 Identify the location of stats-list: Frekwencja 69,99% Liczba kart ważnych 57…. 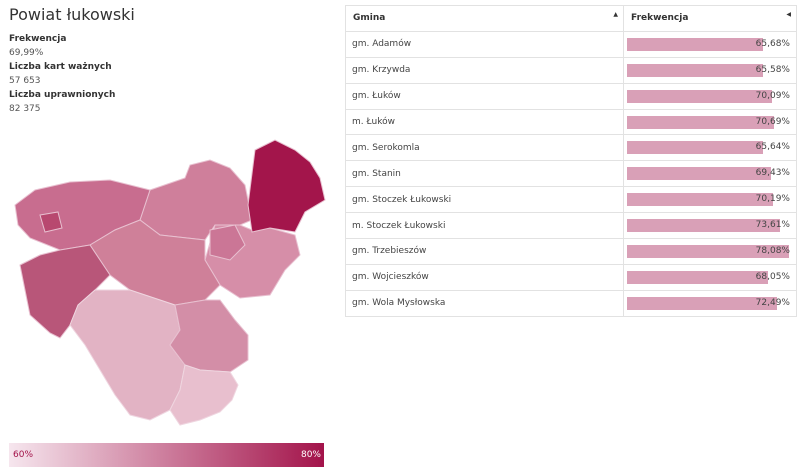
(62, 74).